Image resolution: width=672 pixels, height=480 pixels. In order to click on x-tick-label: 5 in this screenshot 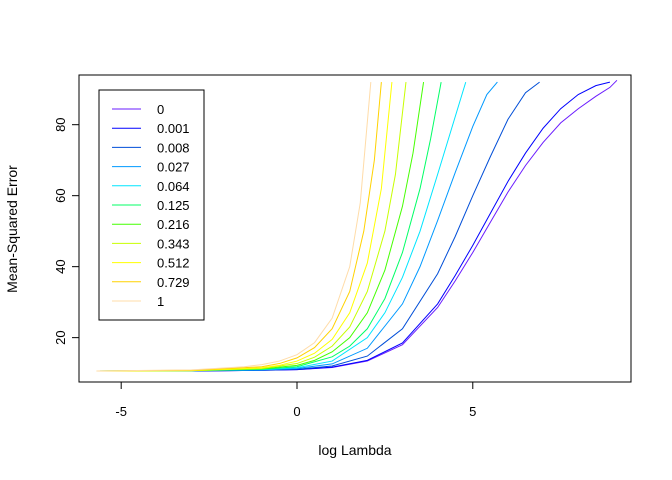, I will do `click(472, 411)`.